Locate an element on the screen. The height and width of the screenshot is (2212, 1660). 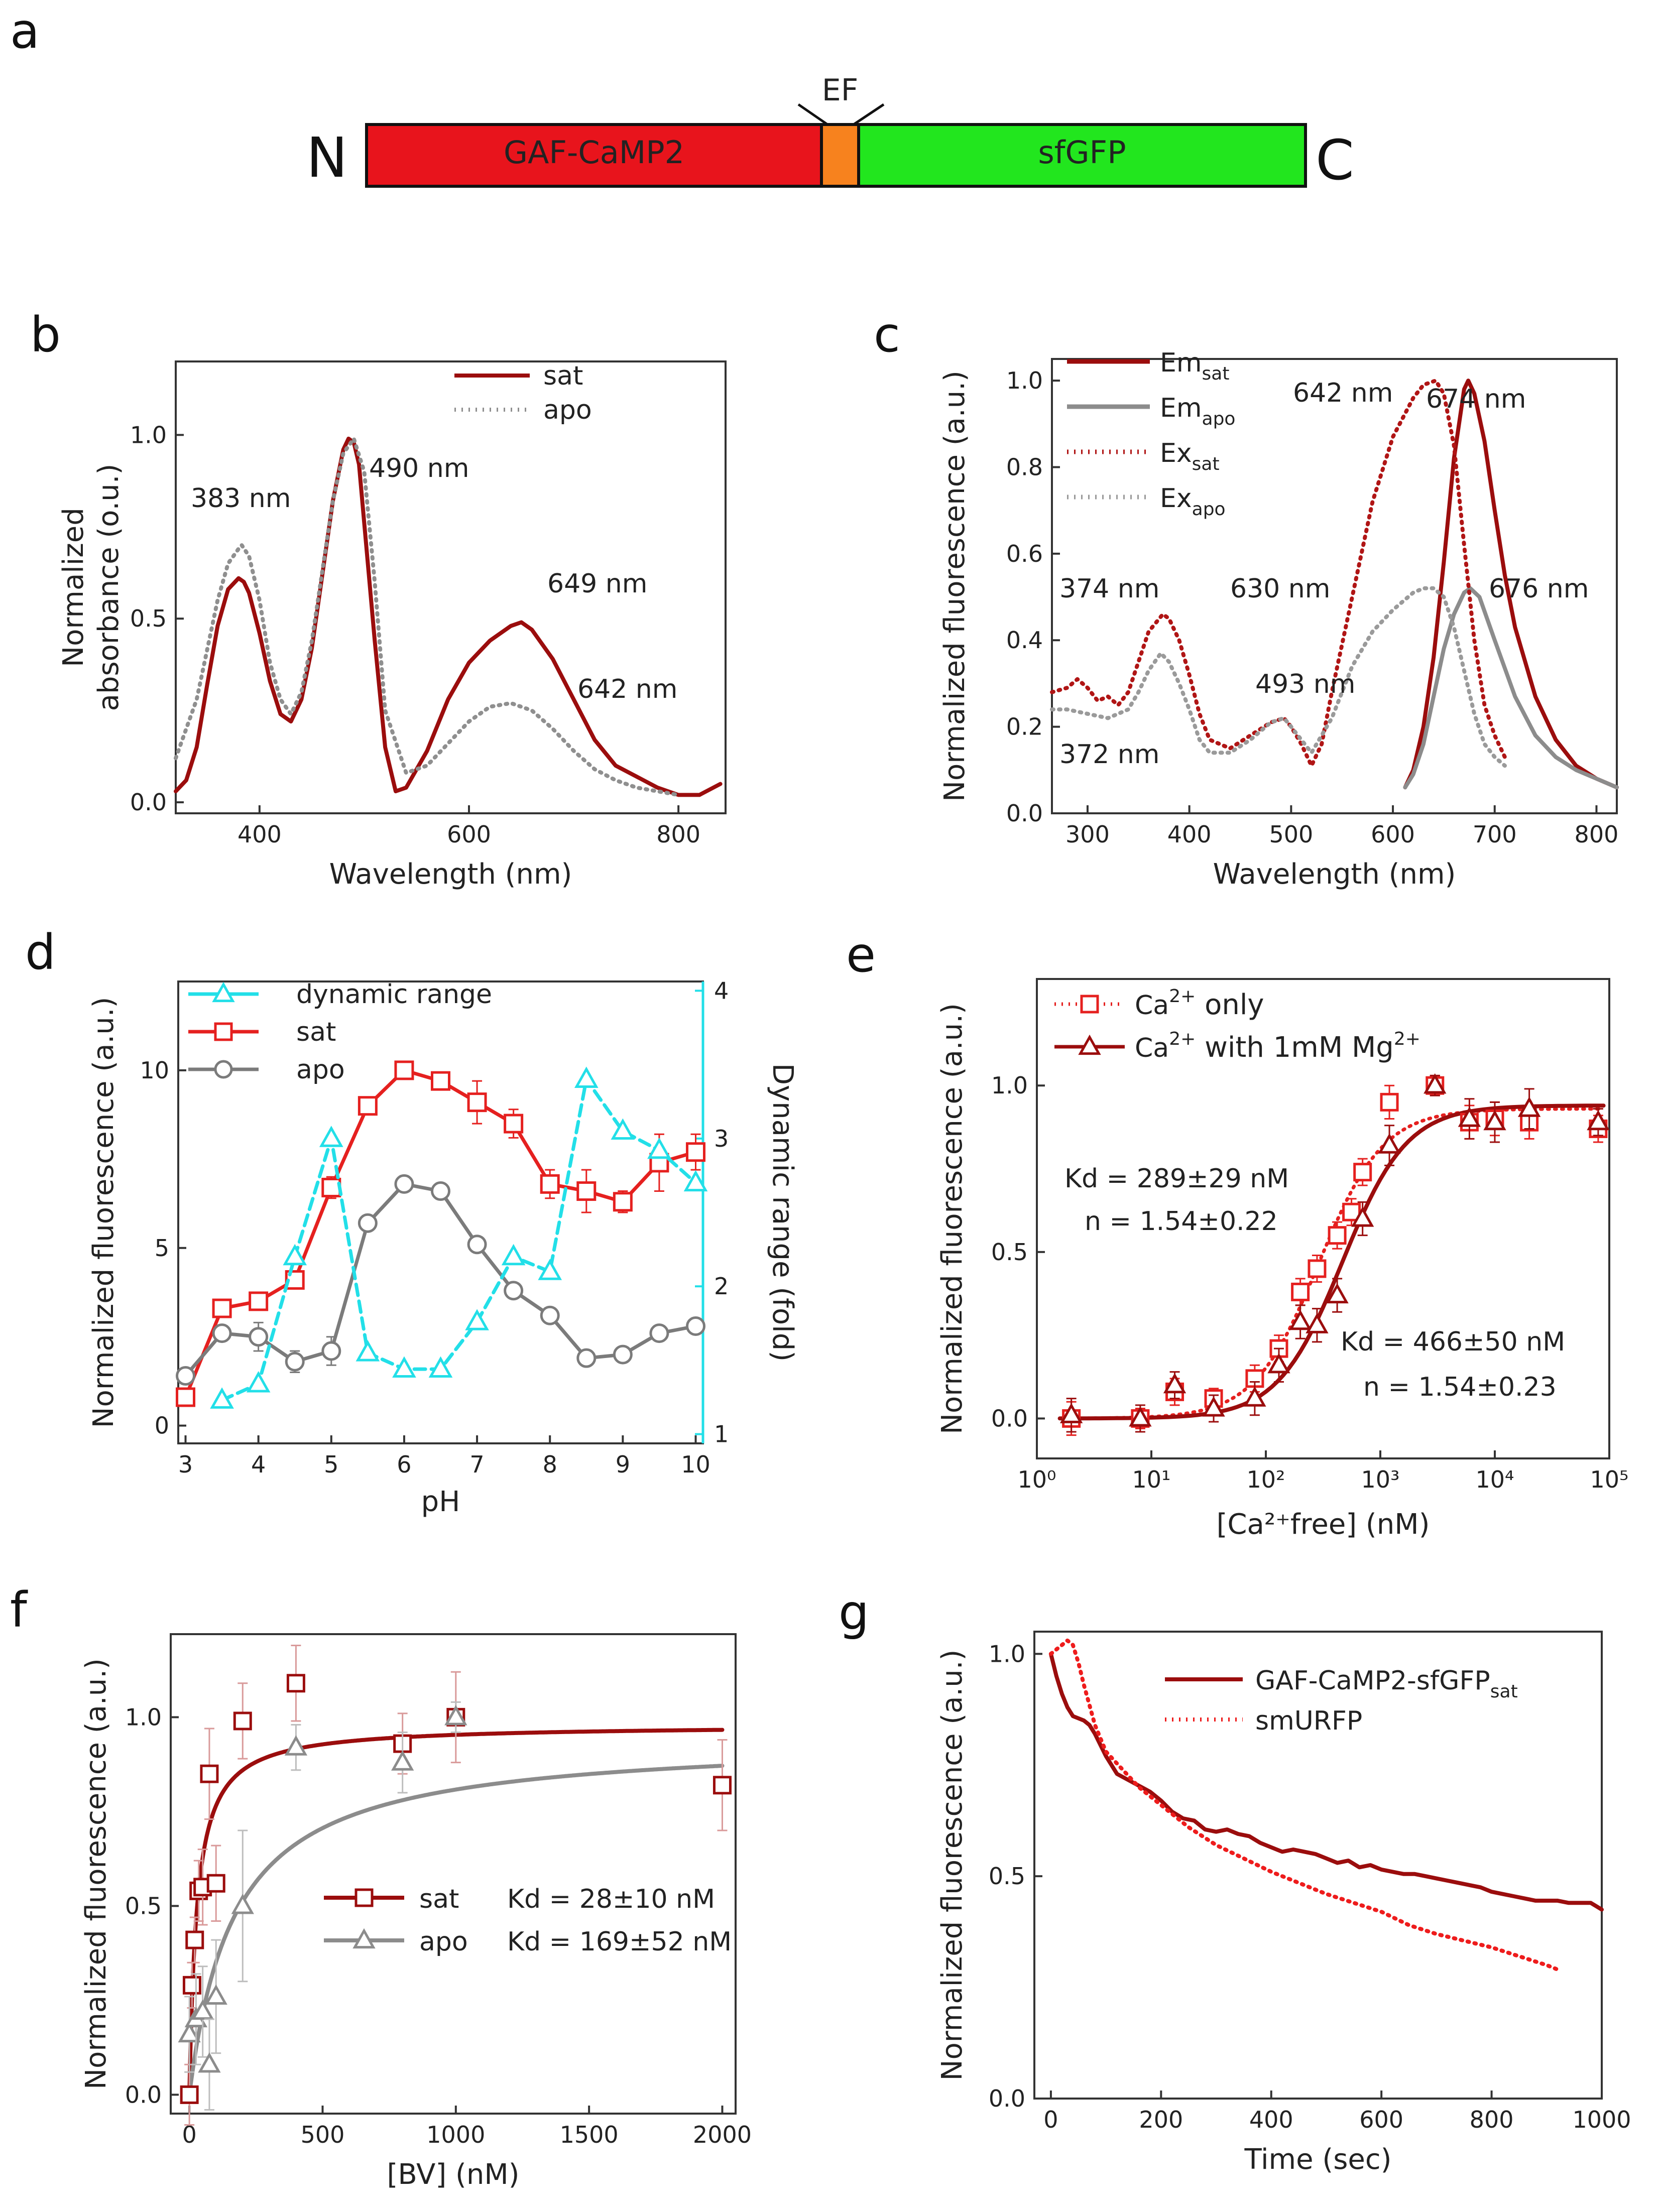
x-tick-label: 10⁴ is located at coordinates (1495, 1480).